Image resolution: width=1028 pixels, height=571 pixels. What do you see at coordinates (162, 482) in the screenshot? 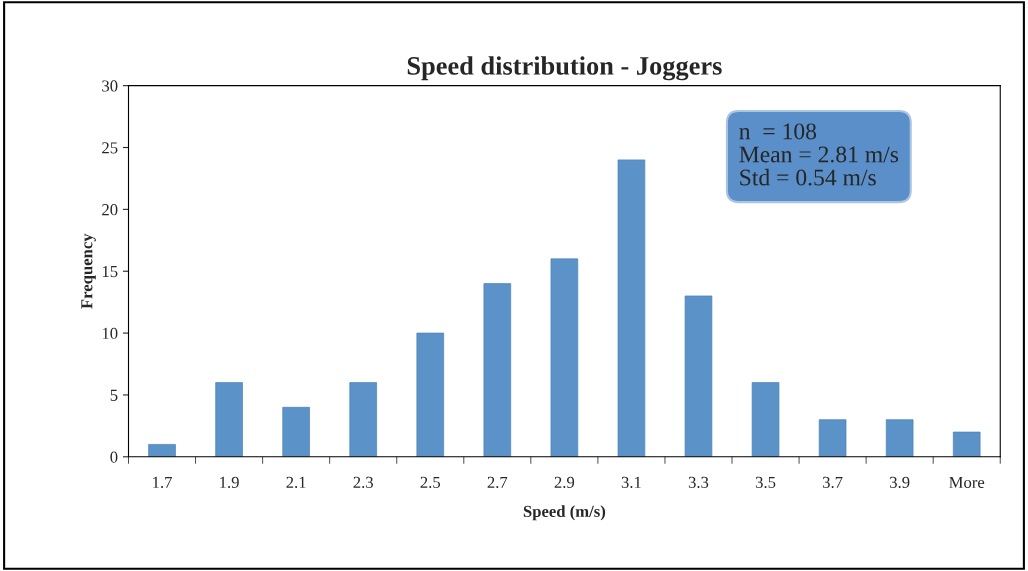
I see `x-tick-label: 1.7` at bounding box center [162, 482].